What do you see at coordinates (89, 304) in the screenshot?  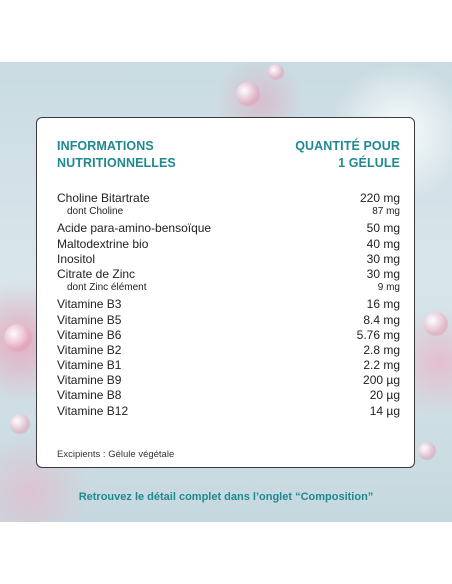 I see `nutrient-name: Vitamine B3` at bounding box center [89, 304].